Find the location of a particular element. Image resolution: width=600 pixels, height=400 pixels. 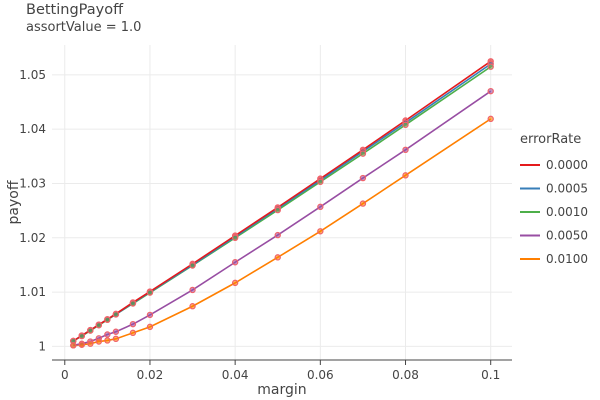

x-tick-label: 0.04 is located at coordinates (235, 375).